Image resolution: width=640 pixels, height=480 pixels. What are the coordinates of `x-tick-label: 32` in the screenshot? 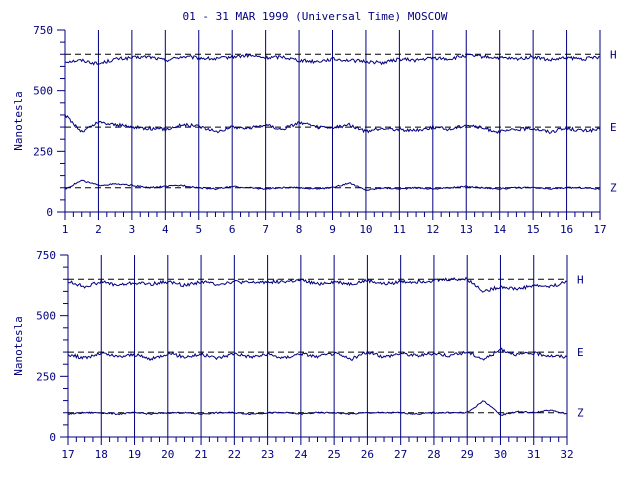 It's located at (566, 454).